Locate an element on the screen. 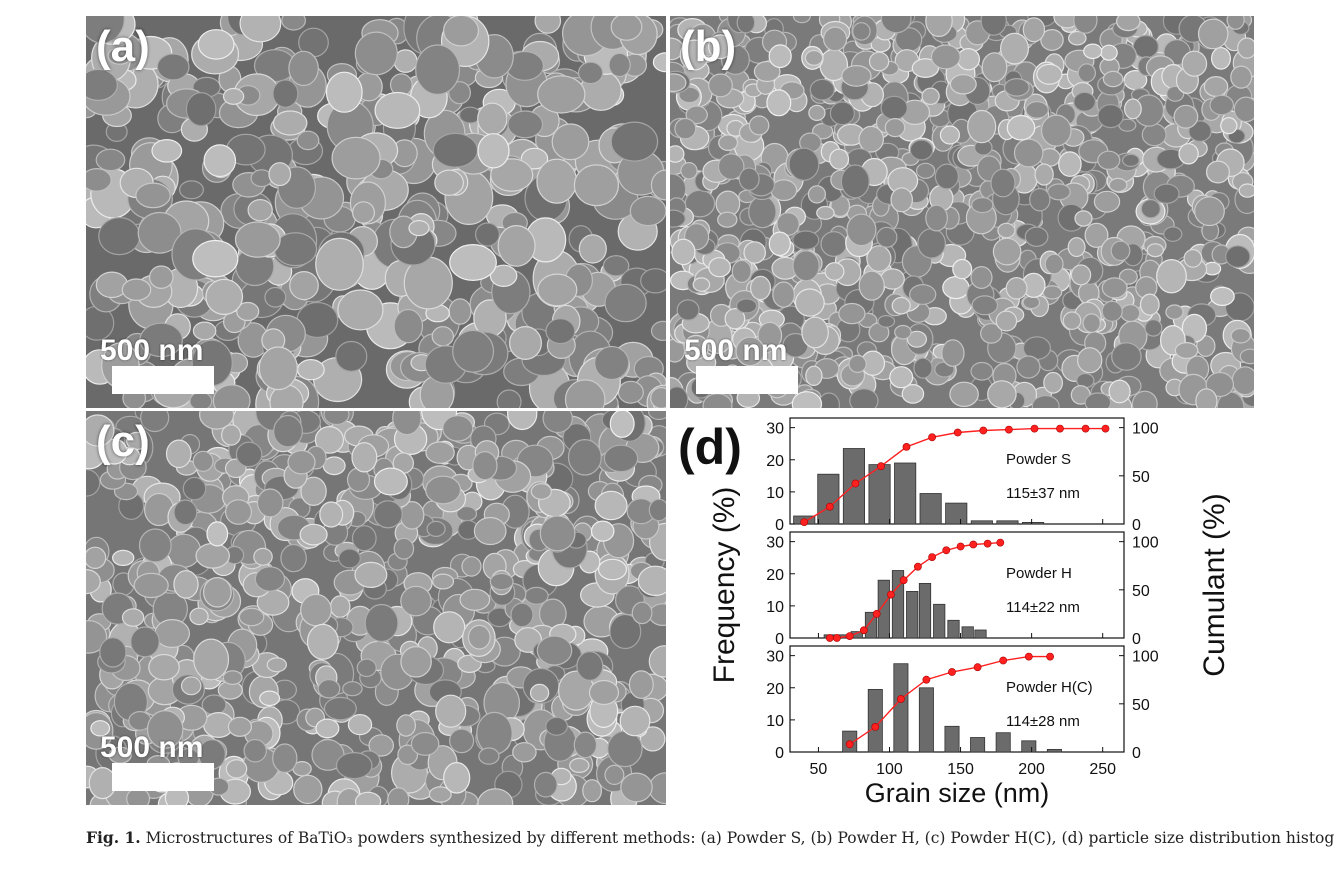 The image size is (1334, 879). x-tick-label: 250 is located at coordinates (1102, 769).